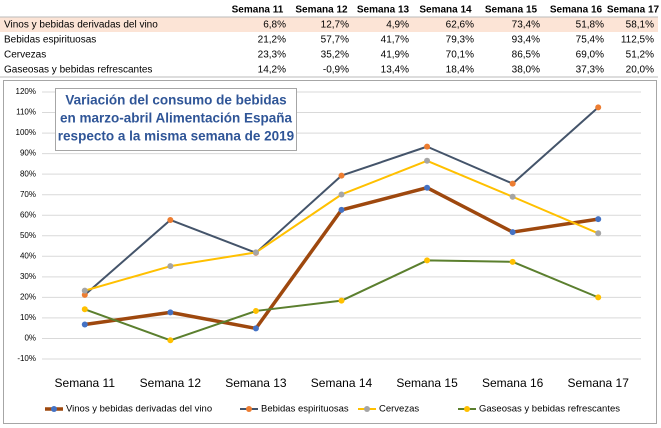 The width and height of the screenshot is (661, 428). What do you see at coordinates (274, 25) in the screenshot?
I see `table-cell: 6,8%` at bounding box center [274, 25].